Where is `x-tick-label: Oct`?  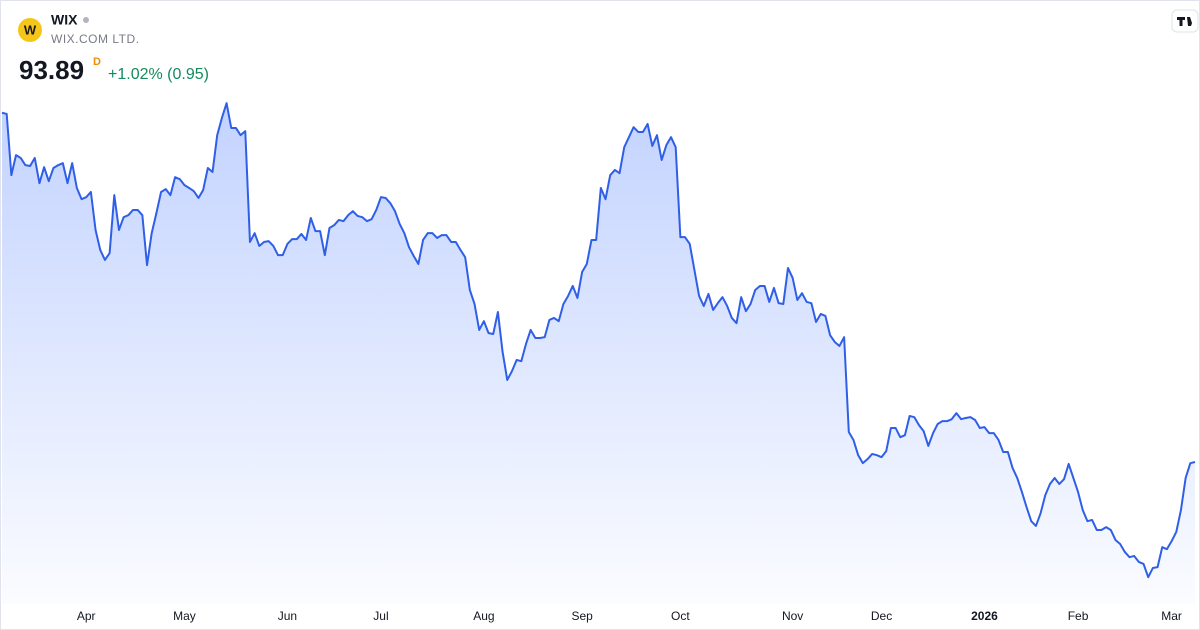 x-tick-label: Oct is located at coordinates (680, 616).